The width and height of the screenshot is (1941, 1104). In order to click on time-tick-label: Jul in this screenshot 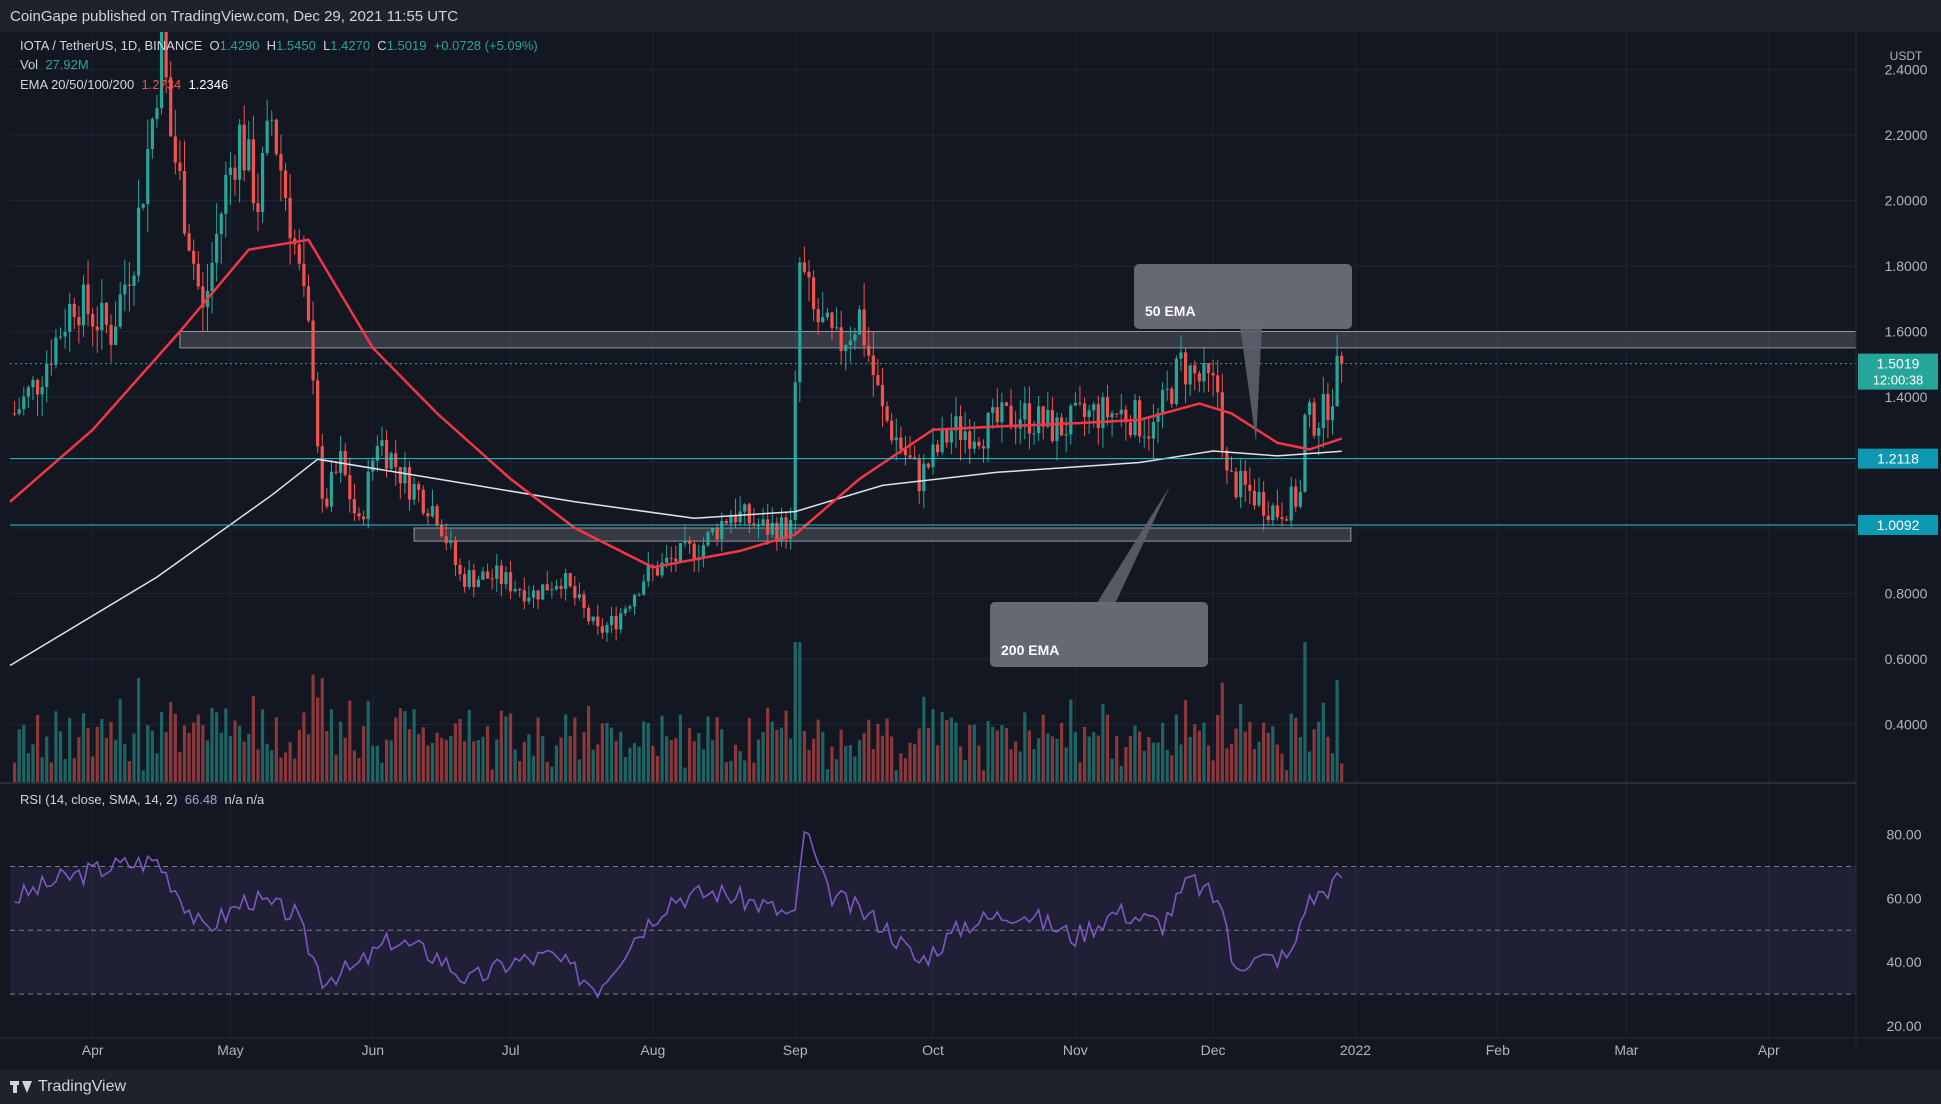, I will do `click(511, 1050)`.